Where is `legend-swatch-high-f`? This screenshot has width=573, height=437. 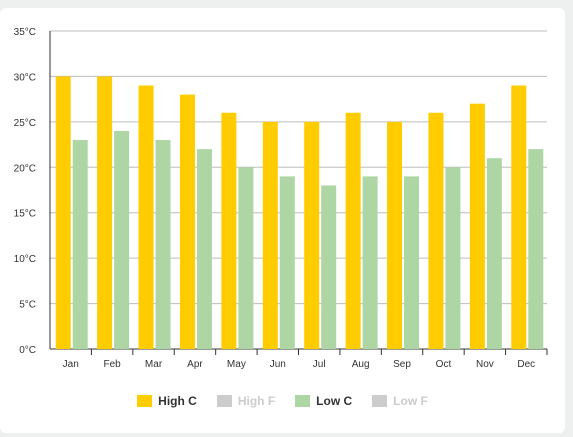
legend-swatch-high-f is located at coordinates (224, 401).